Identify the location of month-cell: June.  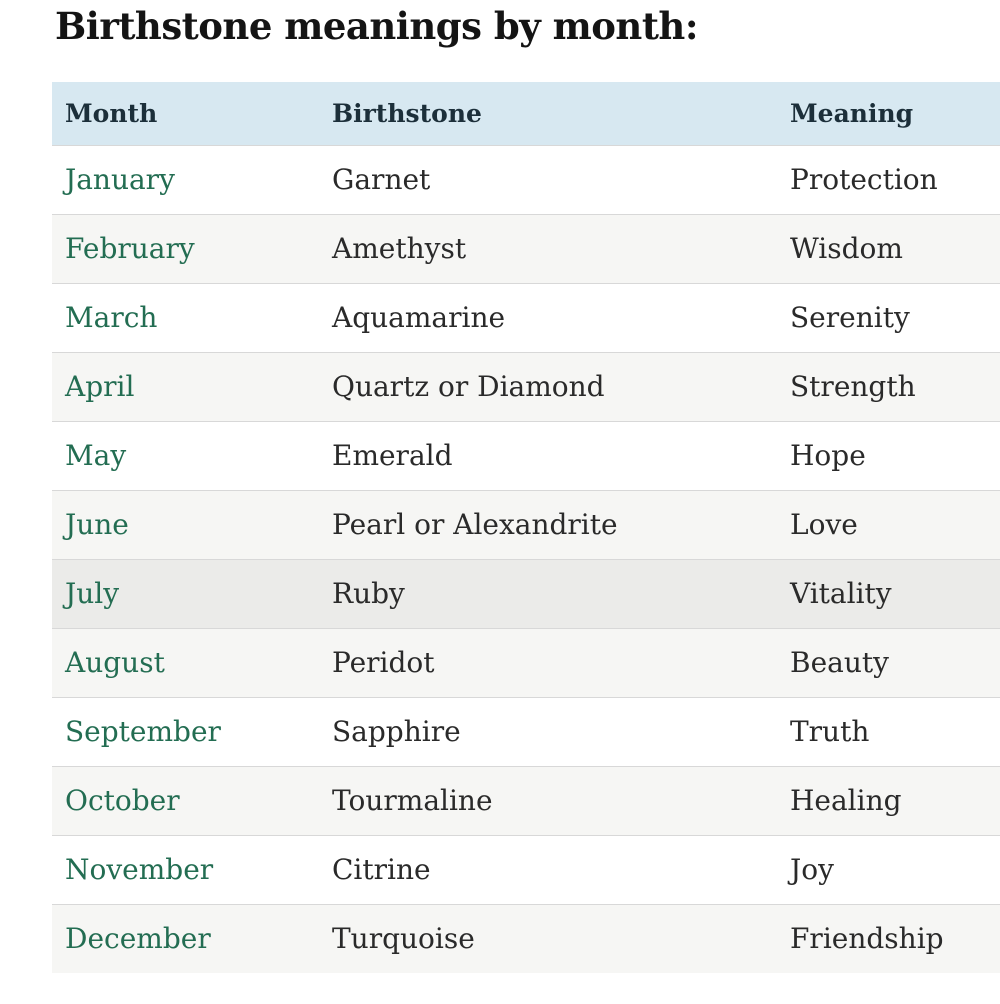
(192, 524).